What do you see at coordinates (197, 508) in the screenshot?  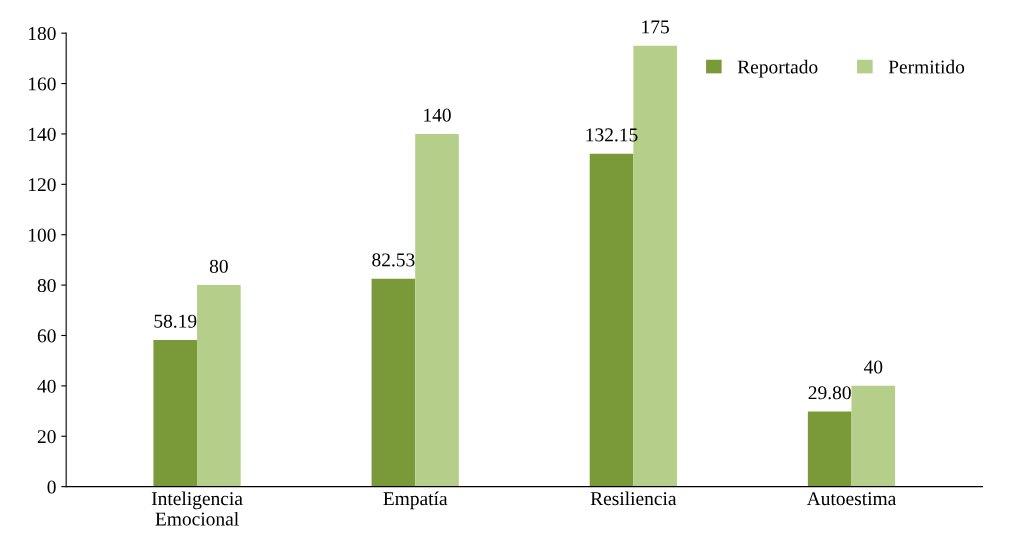 I see `x-tick-label: Inteligencia Emocional` at bounding box center [197, 508].